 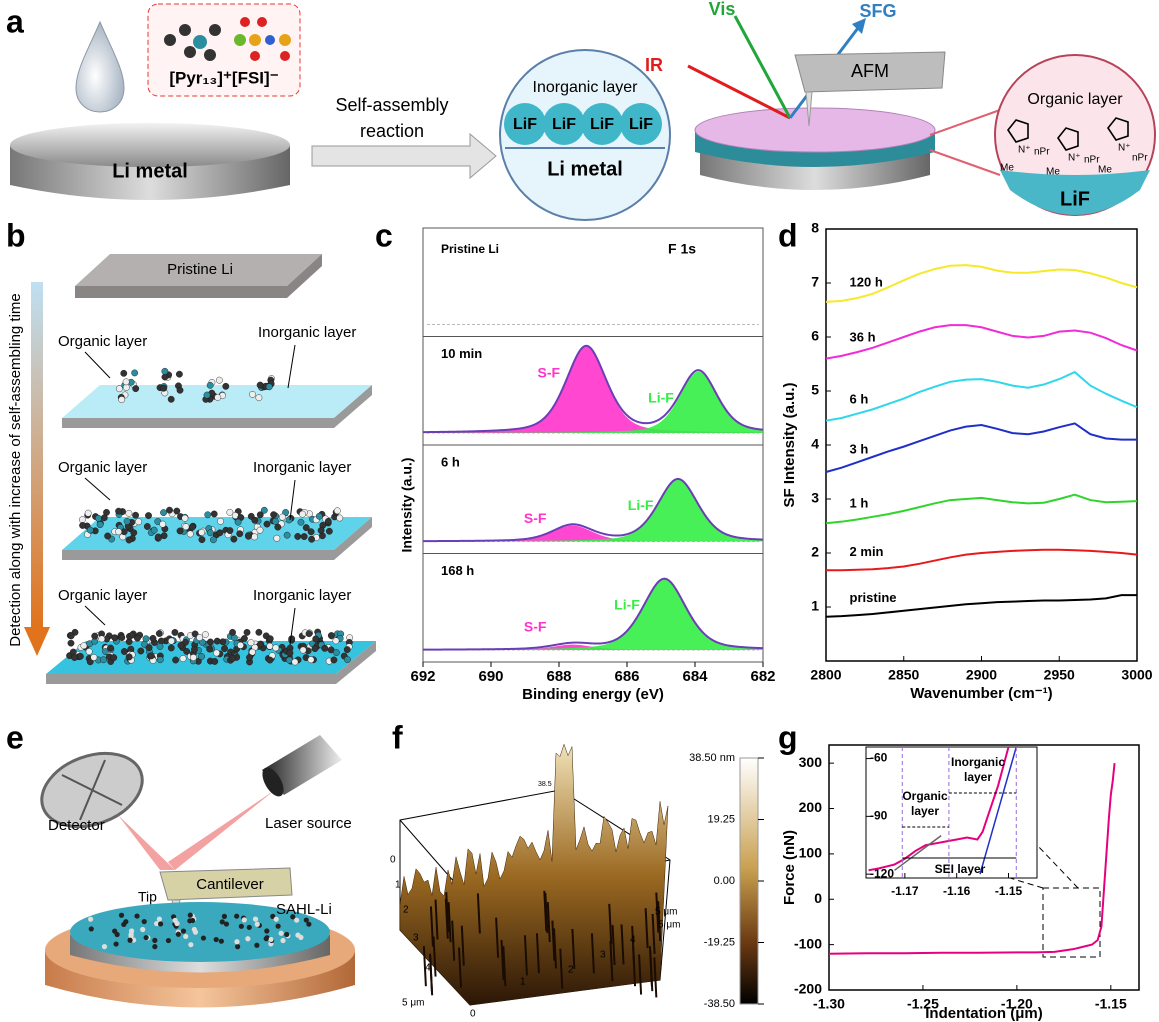 I want to click on laser-beam, so click(x=221, y=830).